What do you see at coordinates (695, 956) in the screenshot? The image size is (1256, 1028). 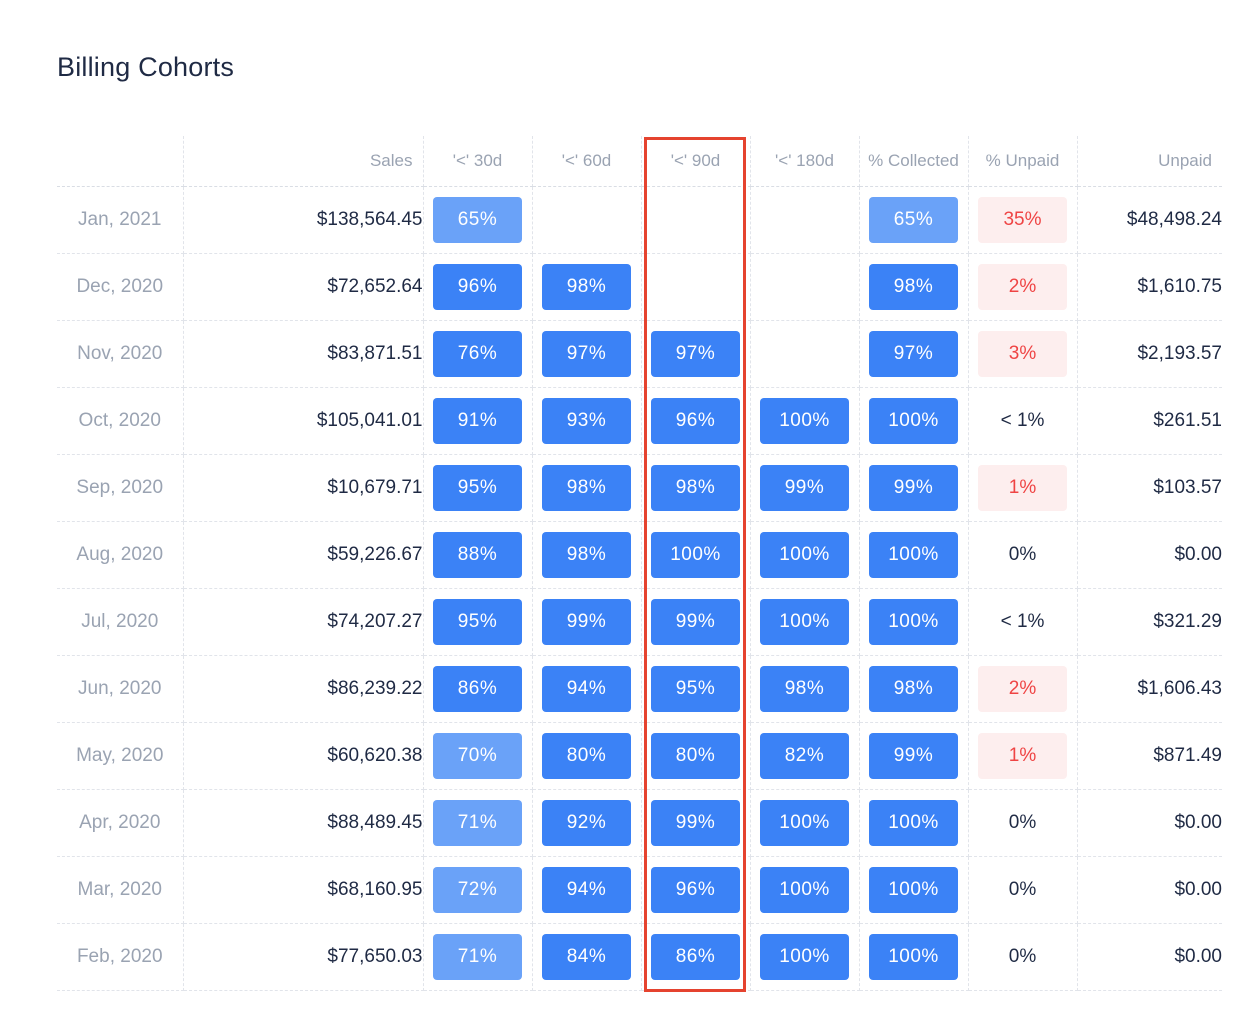 I see `pct-pill-90d: 86%` at bounding box center [695, 956].